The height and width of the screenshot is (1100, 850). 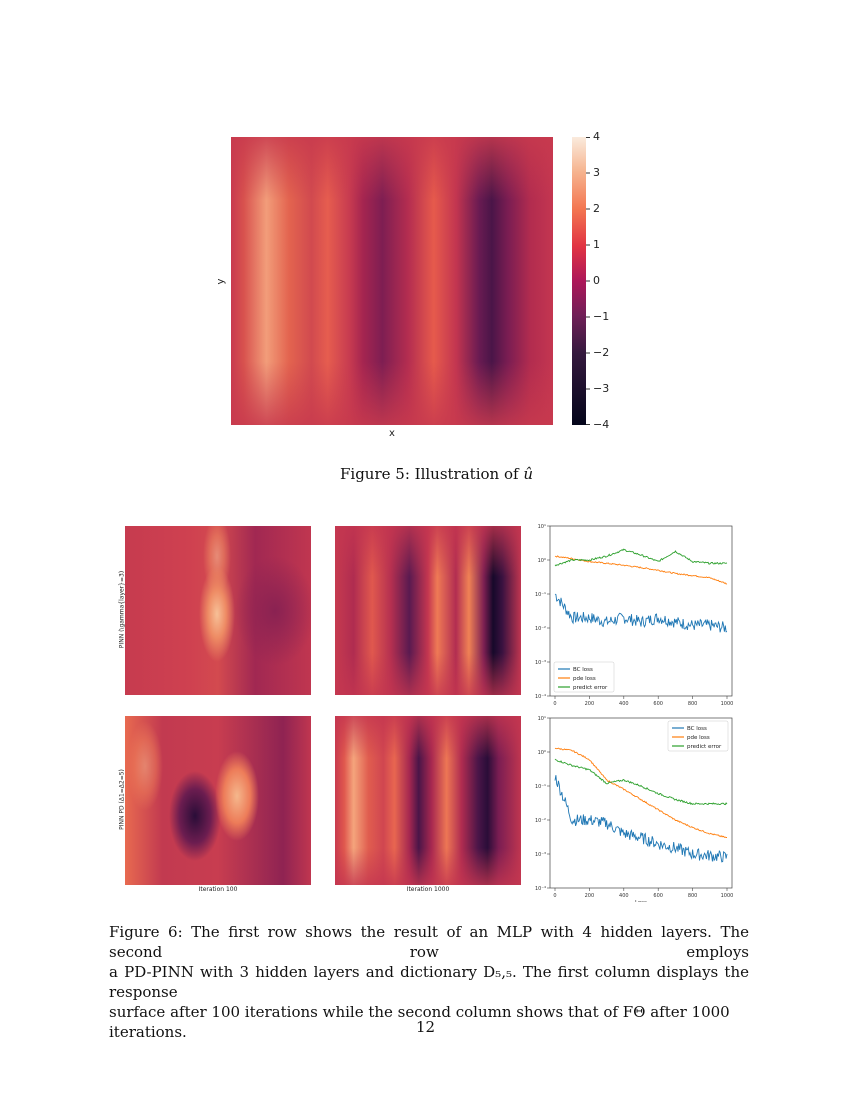 I want to click on figure5-caption-symbol: û, so click(x=528, y=474).